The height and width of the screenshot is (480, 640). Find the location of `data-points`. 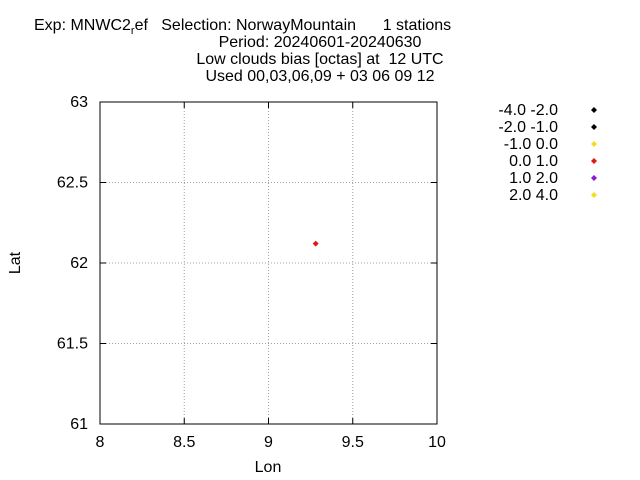

data-points is located at coordinates (315, 243).